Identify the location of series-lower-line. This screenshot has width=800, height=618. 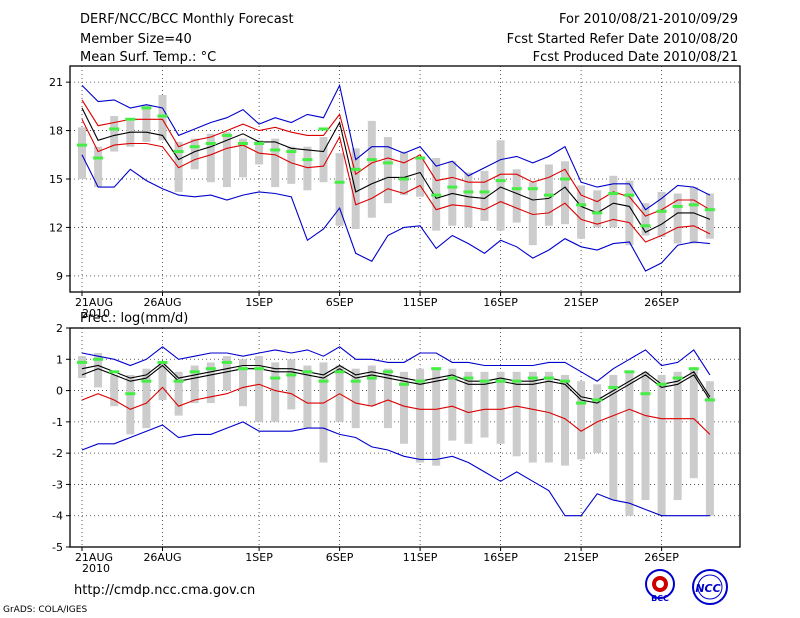
(396, 409).